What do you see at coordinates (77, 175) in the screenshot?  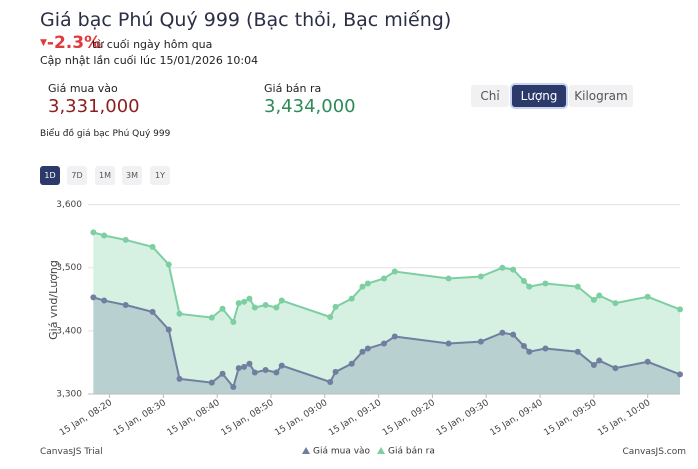 I see `range-button: 7D` at bounding box center [77, 175].